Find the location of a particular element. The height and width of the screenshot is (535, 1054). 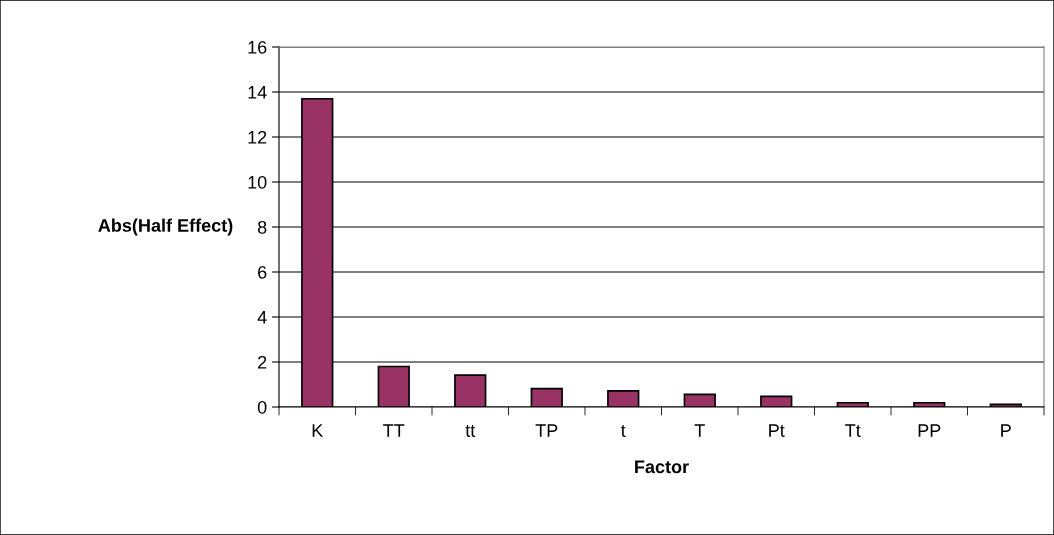

x-tick-label: Pt is located at coordinates (777, 430).